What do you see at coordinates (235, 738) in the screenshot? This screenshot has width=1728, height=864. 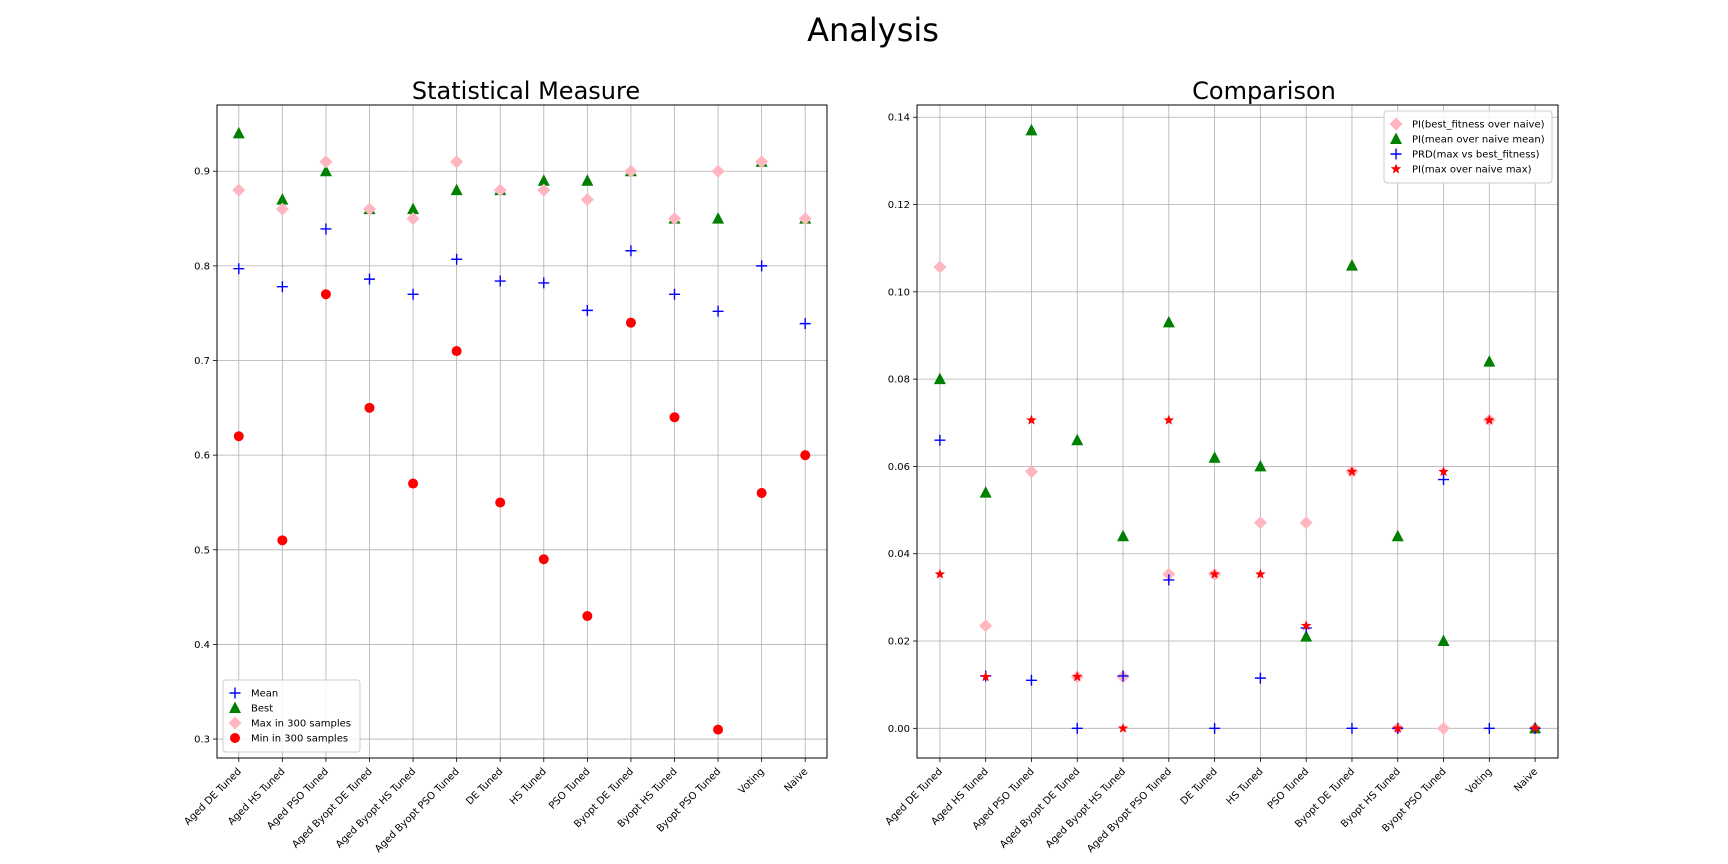 I see `legend-marker-min-in-300-samples` at bounding box center [235, 738].